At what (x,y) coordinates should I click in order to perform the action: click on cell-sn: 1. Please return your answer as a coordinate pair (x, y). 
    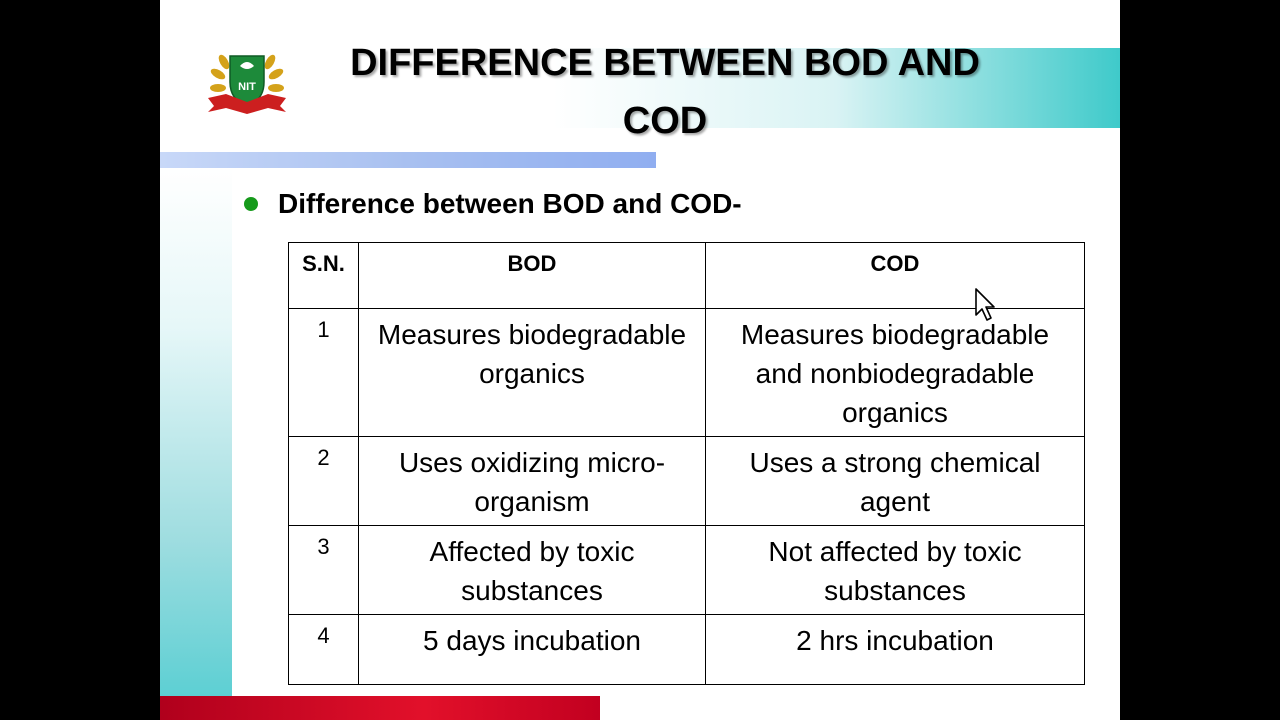
    Looking at the image, I should click on (323, 372).